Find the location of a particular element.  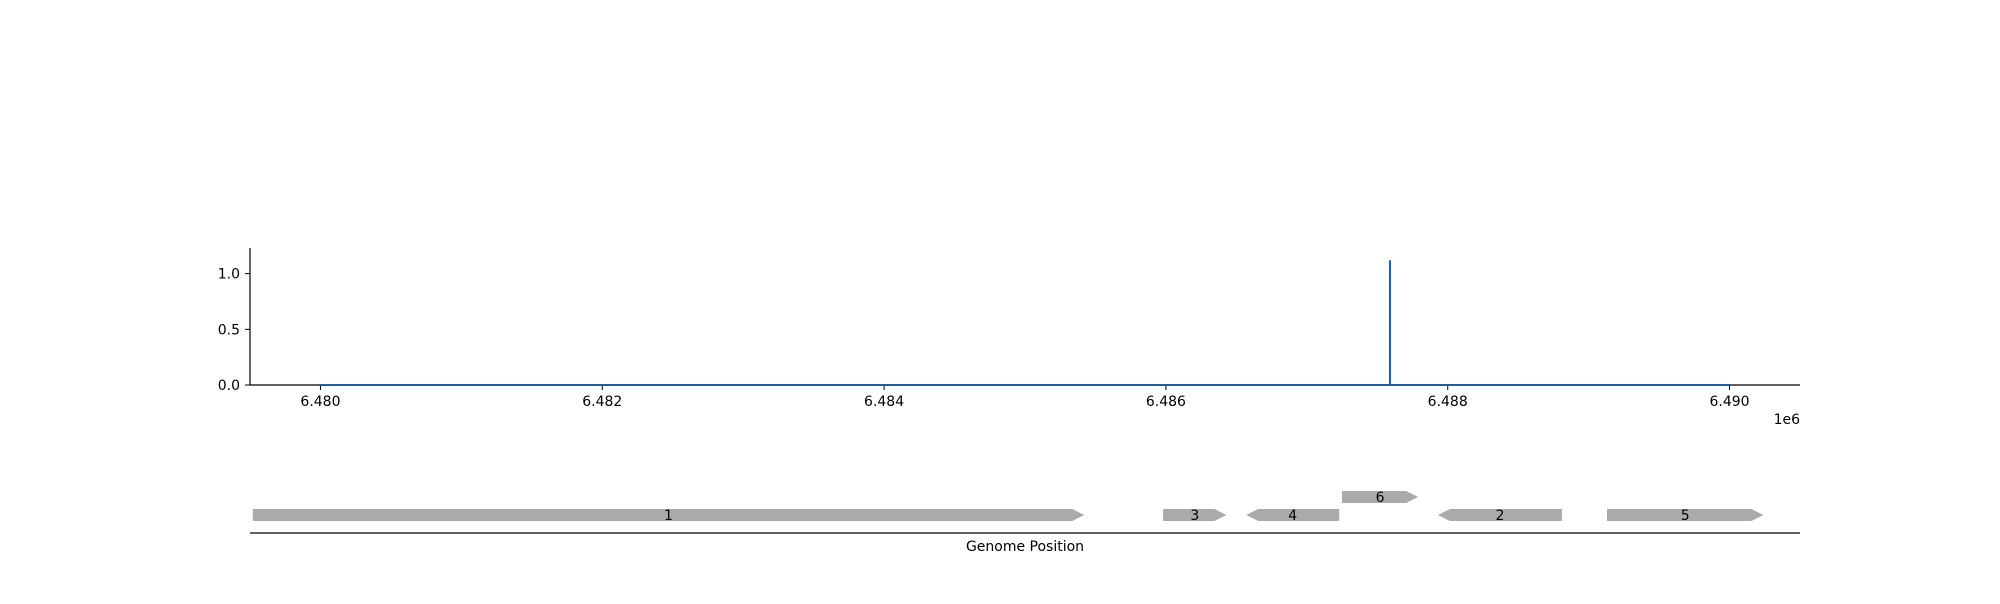

x-tick-label: 6.482 is located at coordinates (602, 402).